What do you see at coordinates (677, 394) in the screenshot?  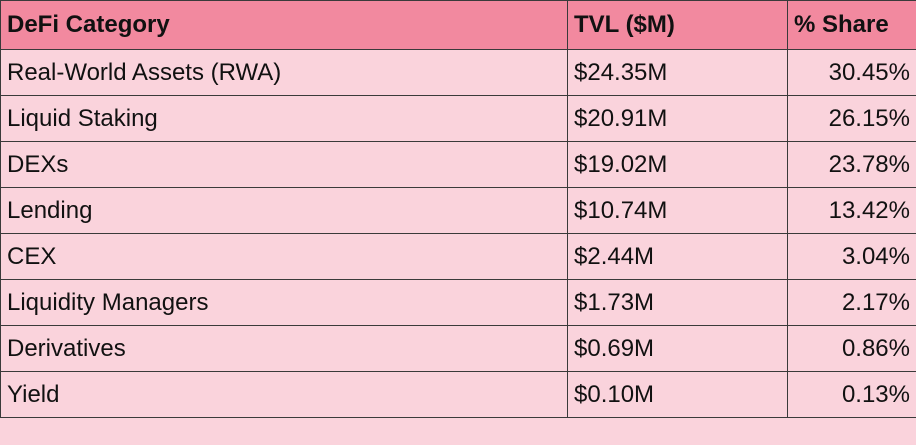 I see `tvl-cell: $0.10M` at bounding box center [677, 394].